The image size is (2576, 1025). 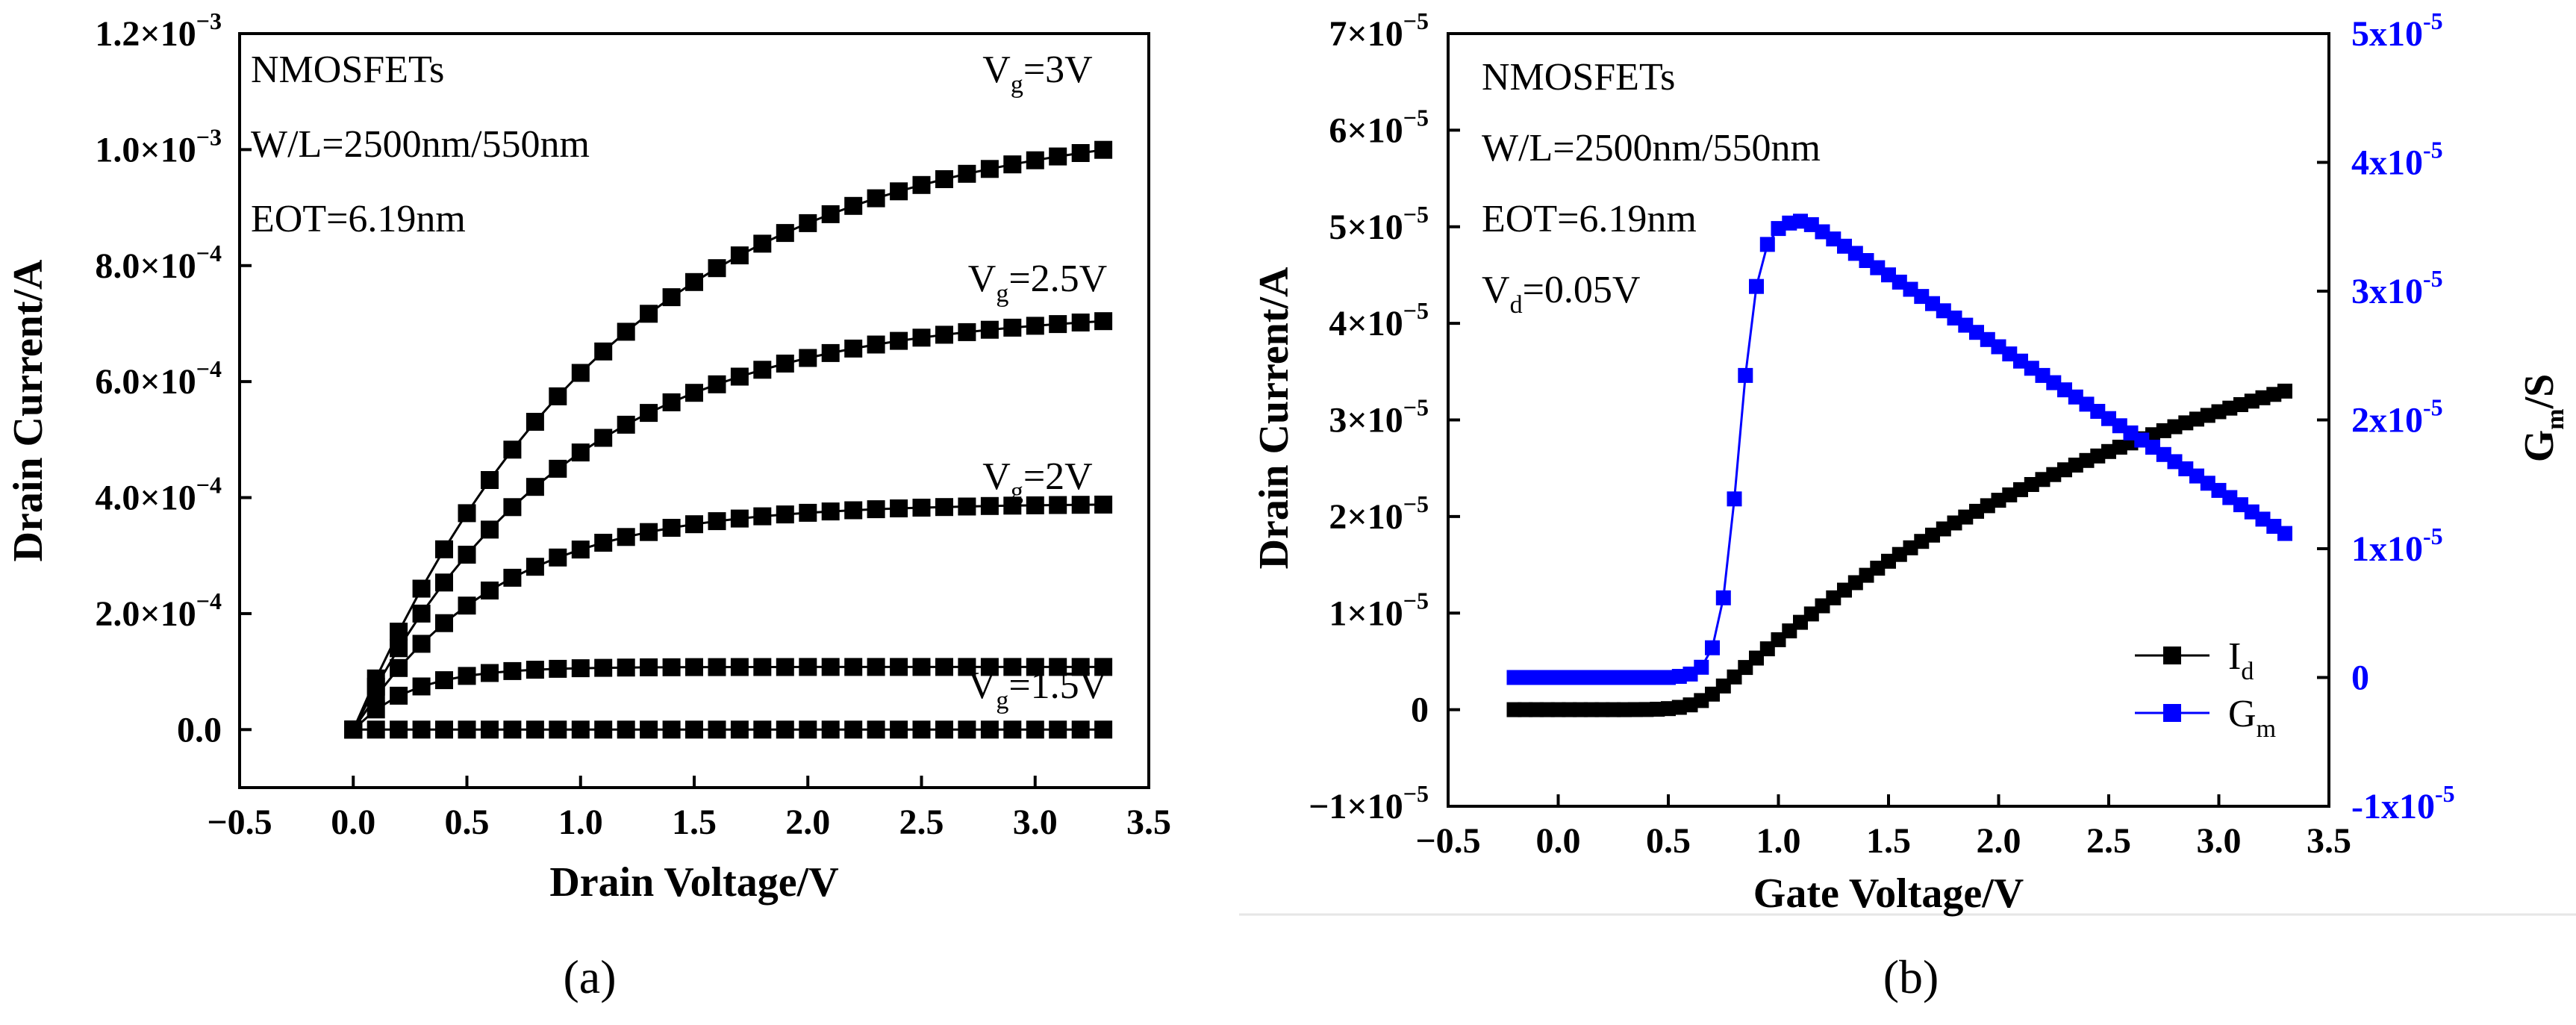 I want to click on y-tick-label-a-5-exponent: −3, so click(x=209, y=136).